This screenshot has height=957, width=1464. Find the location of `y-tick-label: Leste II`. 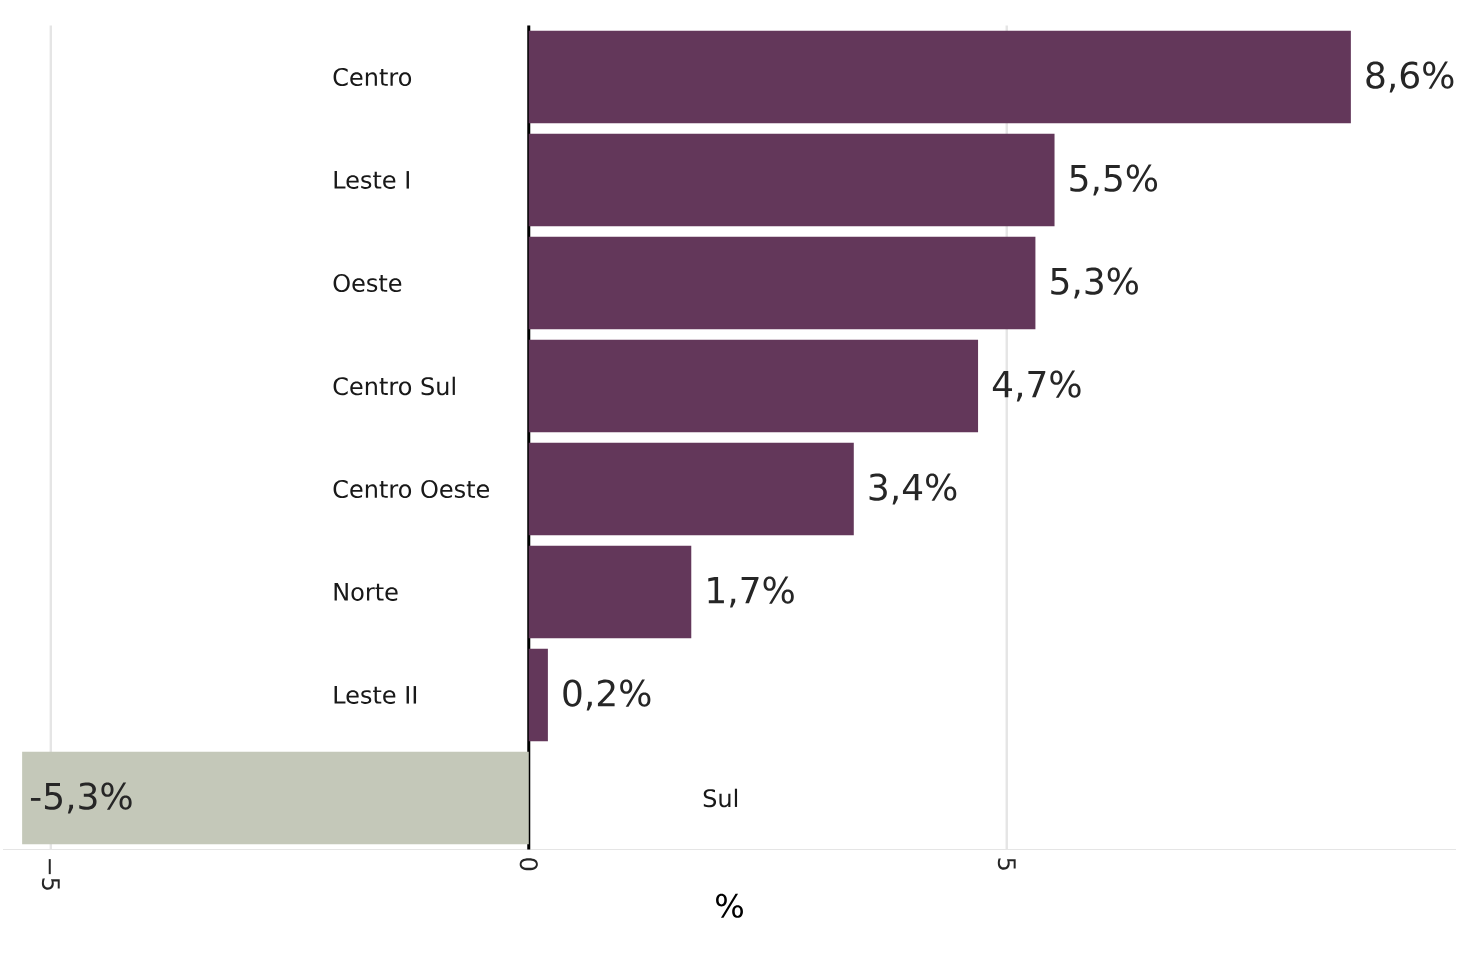

y-tick-label: Leste II is located at coordinates (375, 695).